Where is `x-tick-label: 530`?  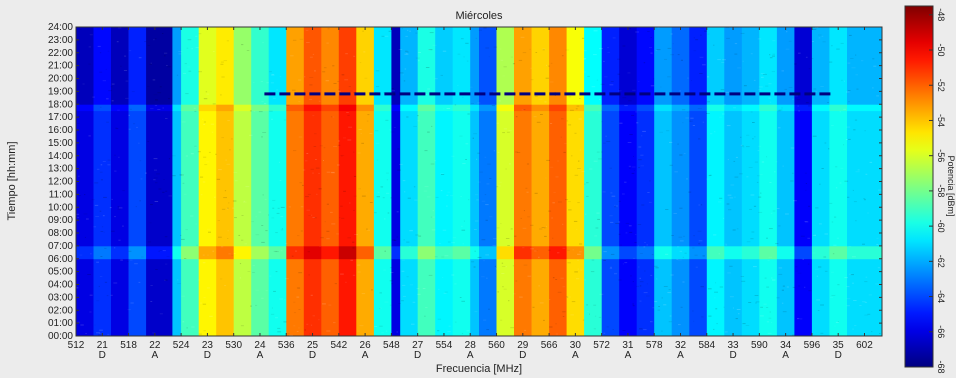 x-tick-label: 530 is located at coordinates (233, 345).